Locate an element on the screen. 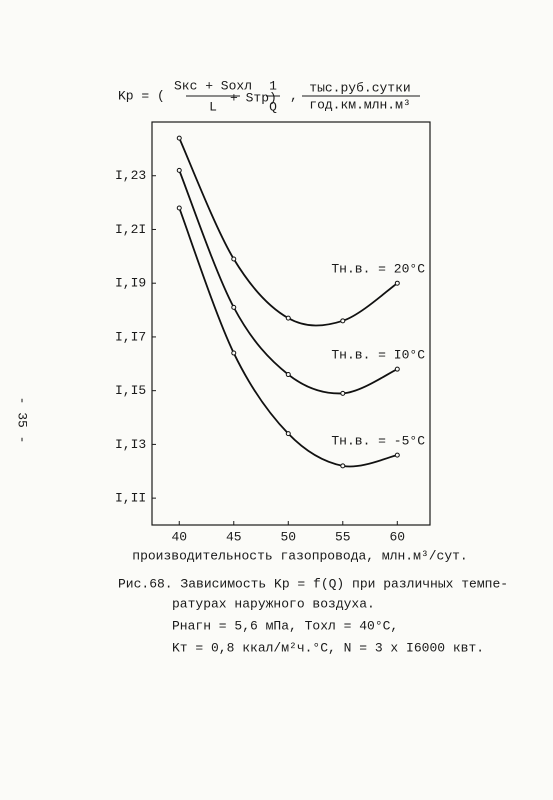 The height and width of the screenshot is (800, 553). formula-mid: + Sтр) is located at coordinates (253, 97).